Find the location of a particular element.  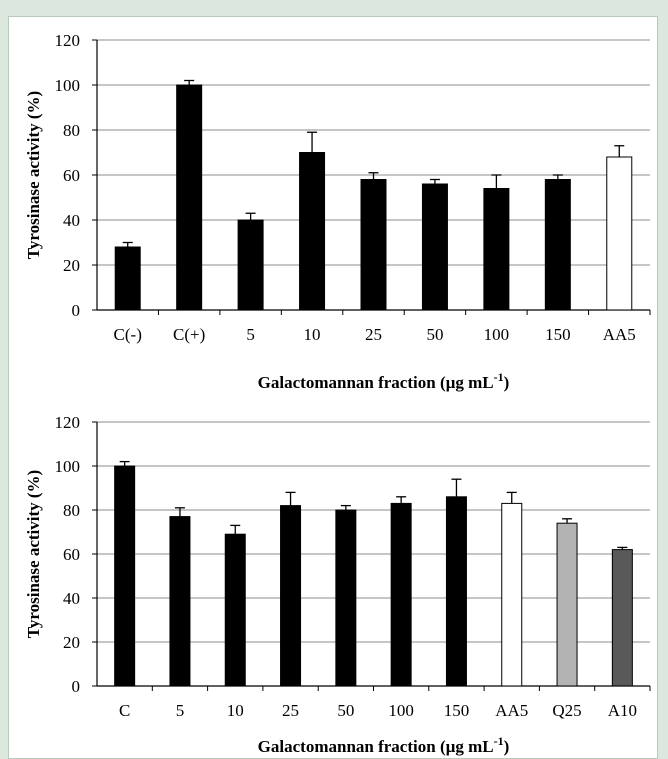

x-tick-label: C(-) is located at coordinates (128, 334).